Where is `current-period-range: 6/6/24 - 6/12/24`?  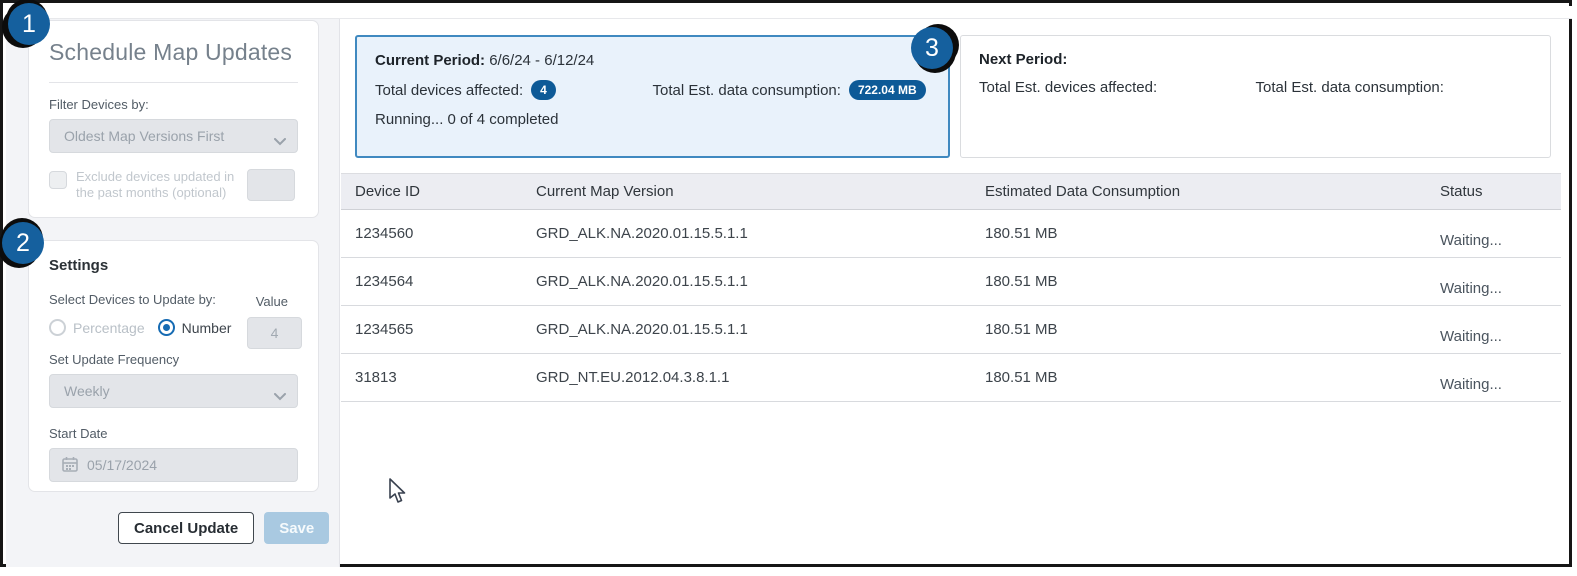
current-period-range: 6/6/24 - 6/12/24 is located at coordinates (542, 60).